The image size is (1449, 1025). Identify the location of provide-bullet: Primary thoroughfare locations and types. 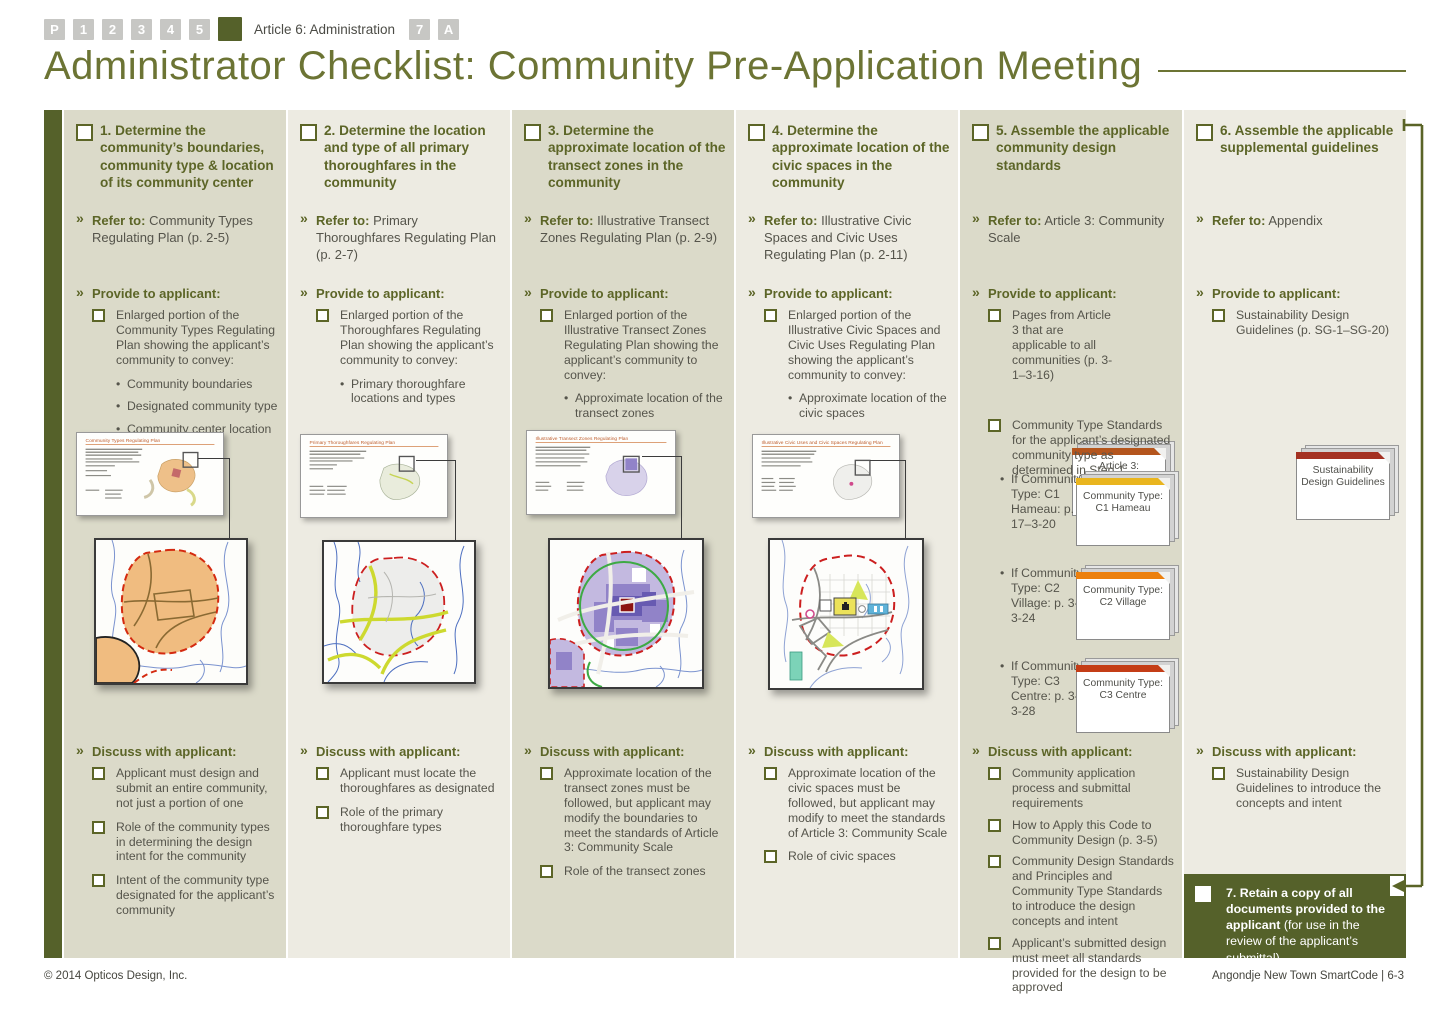
(408, 391).